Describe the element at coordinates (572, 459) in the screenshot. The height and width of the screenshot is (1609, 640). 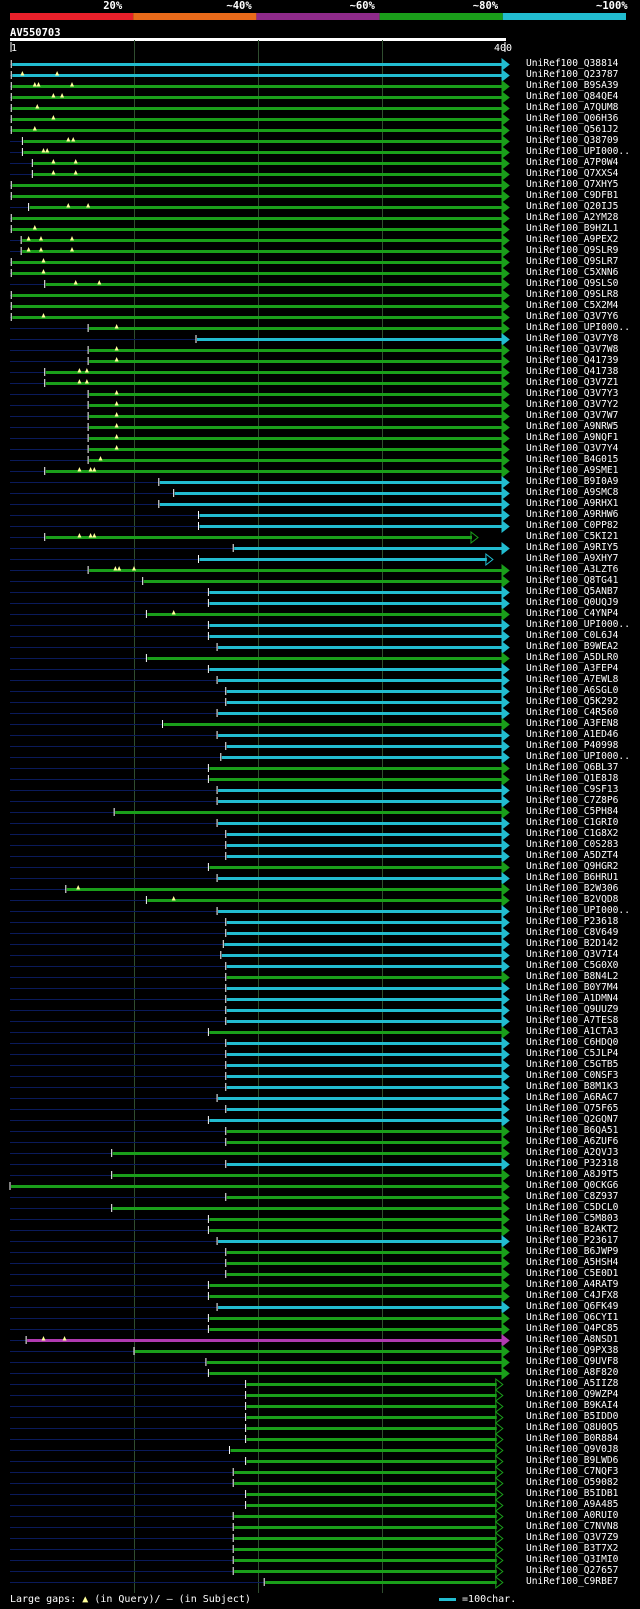
I see `hit-label: UniRef100_B4G015` at that location.